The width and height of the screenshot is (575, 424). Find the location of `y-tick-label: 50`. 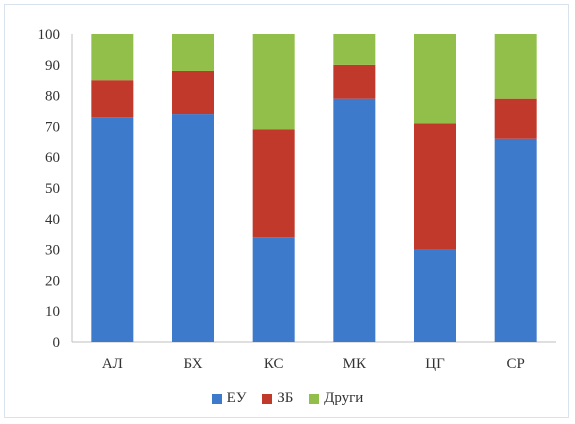

y-tick-label: 50 is located at coordinates (52, 189).